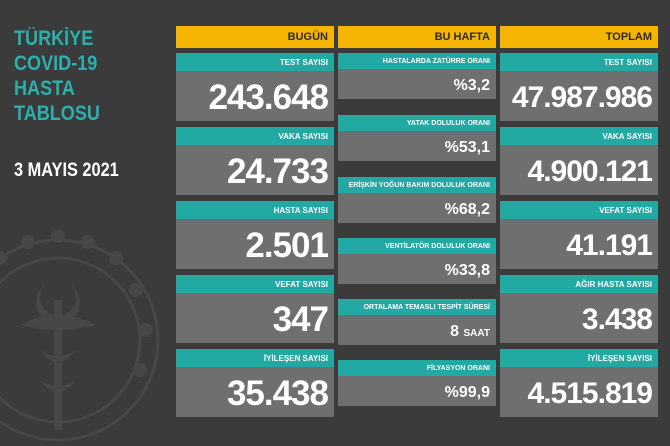 The height and width of the screenshot is (446, 670). I want to click on card-label: HASTA SAYISI, so click(255, 210).